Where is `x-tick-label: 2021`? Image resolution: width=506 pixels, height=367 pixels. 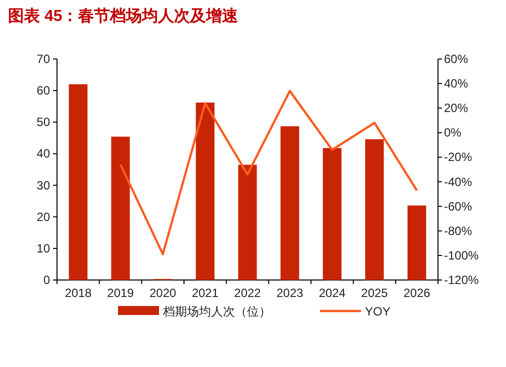
x-tick-label: 2021 is located at coordinates (205, 293).